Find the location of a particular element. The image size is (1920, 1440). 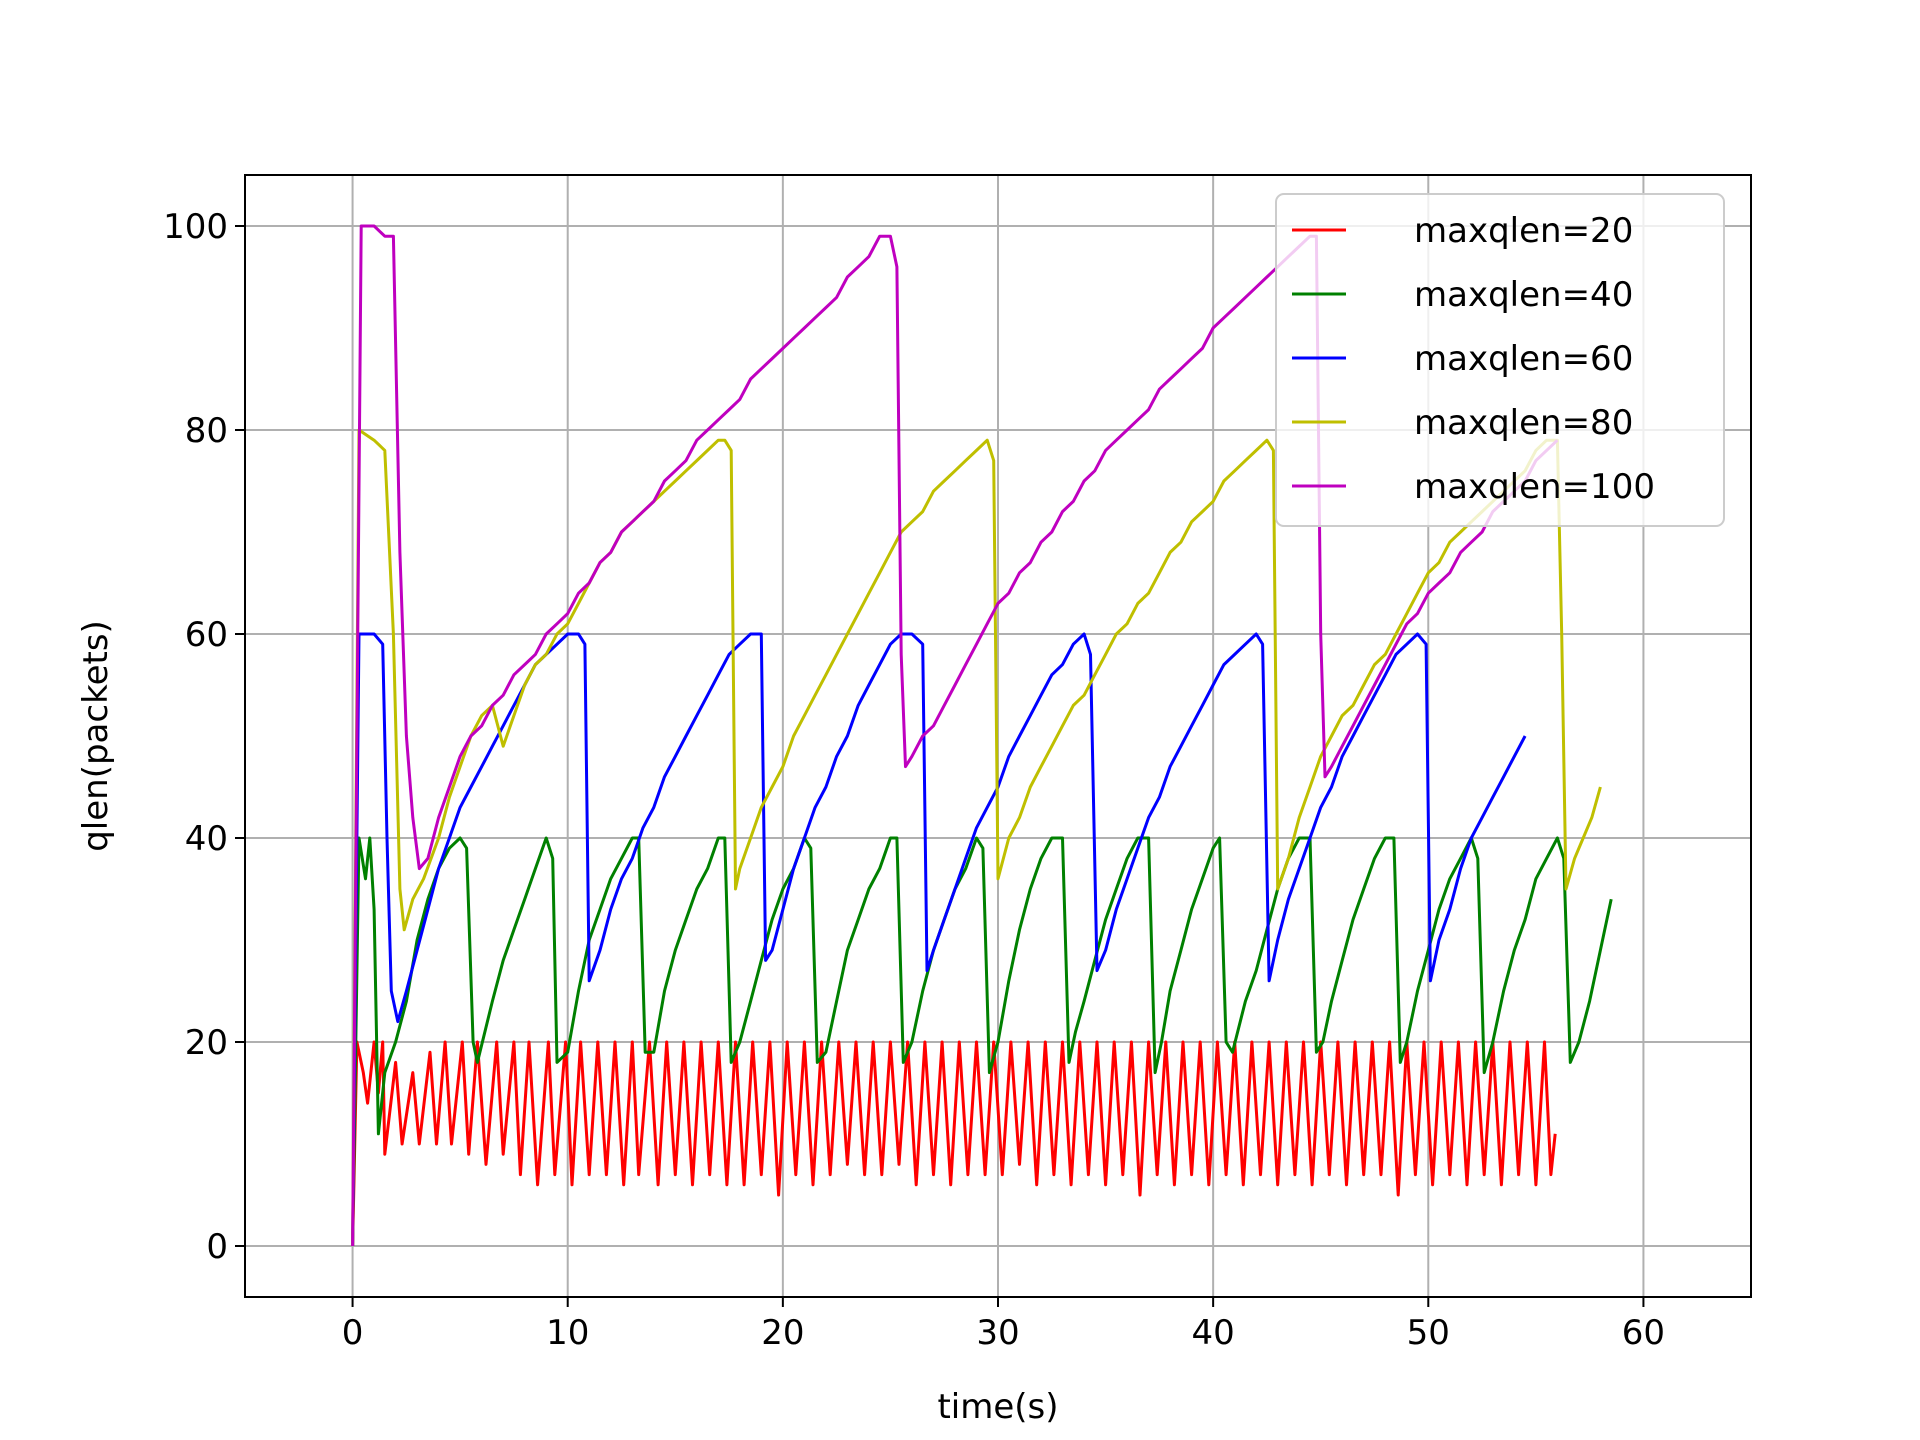

x-tick-label: 60 is located at coordinates (1643, 1333).